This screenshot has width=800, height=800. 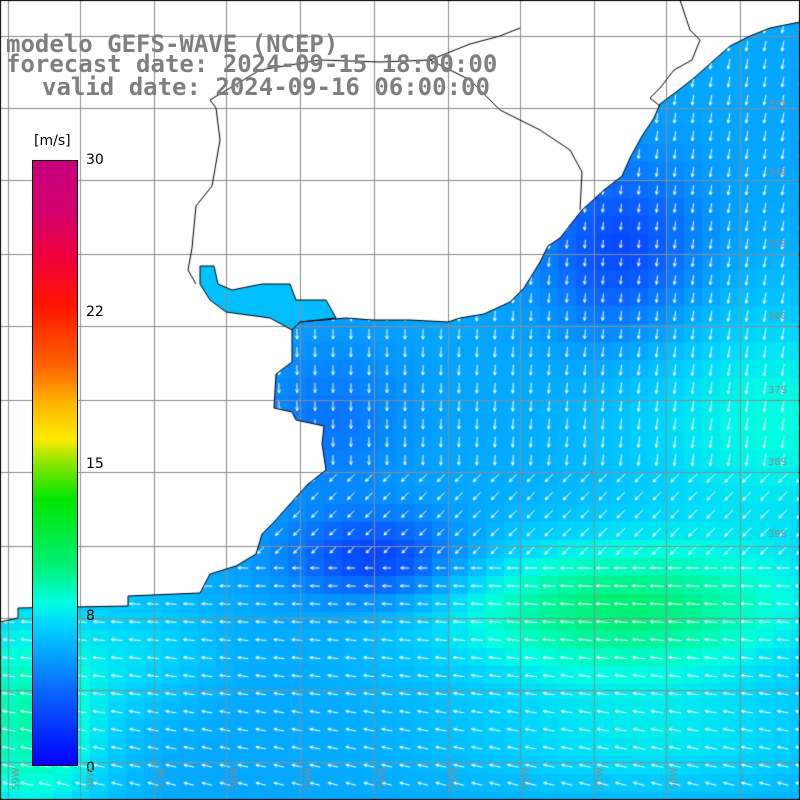 What do you see at coordinates (90, 778) in the screenshot?
I see `lon-label-58w: 58W` at bounding box center [90, 778].